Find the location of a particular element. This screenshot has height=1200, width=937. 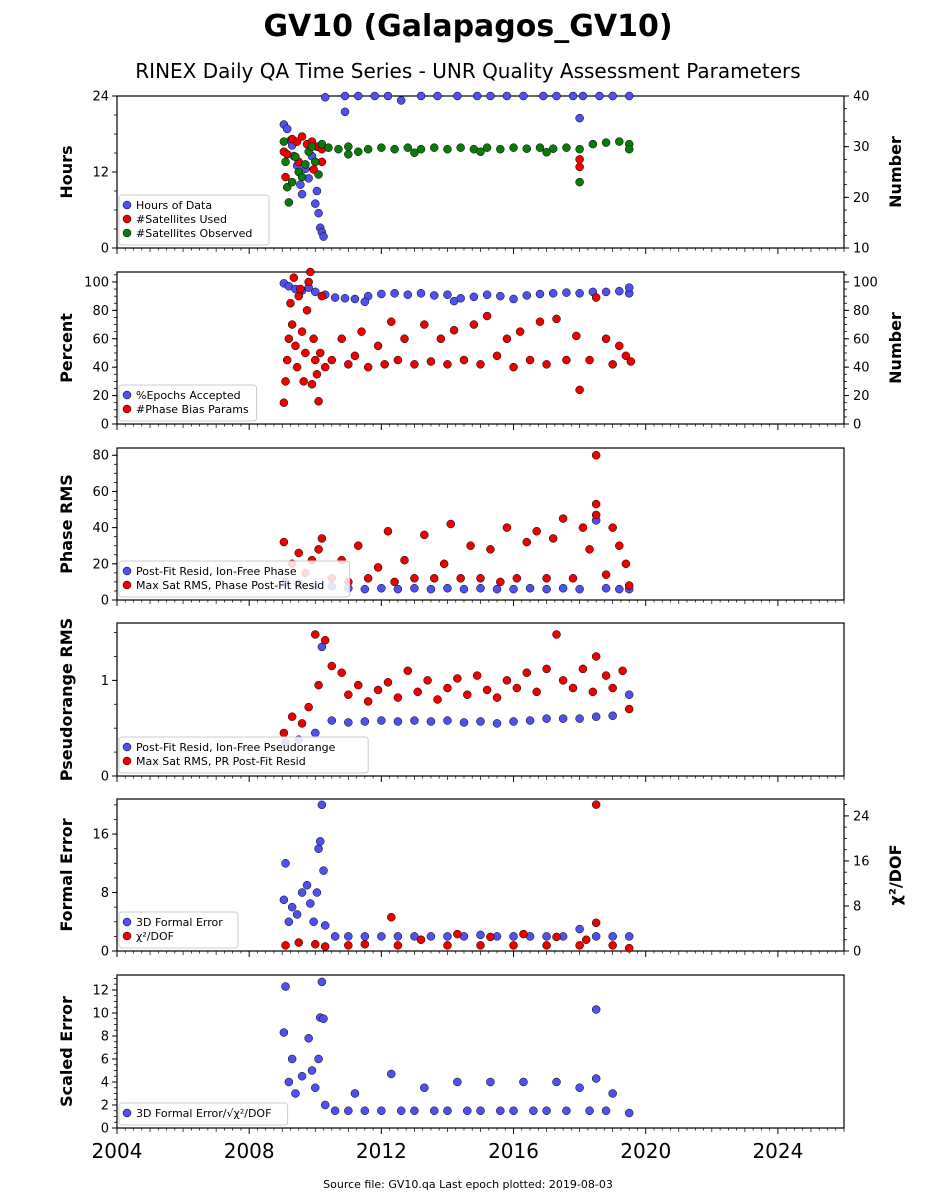

legend-label: 3D Formal Error is located at coordinates (179, 922).